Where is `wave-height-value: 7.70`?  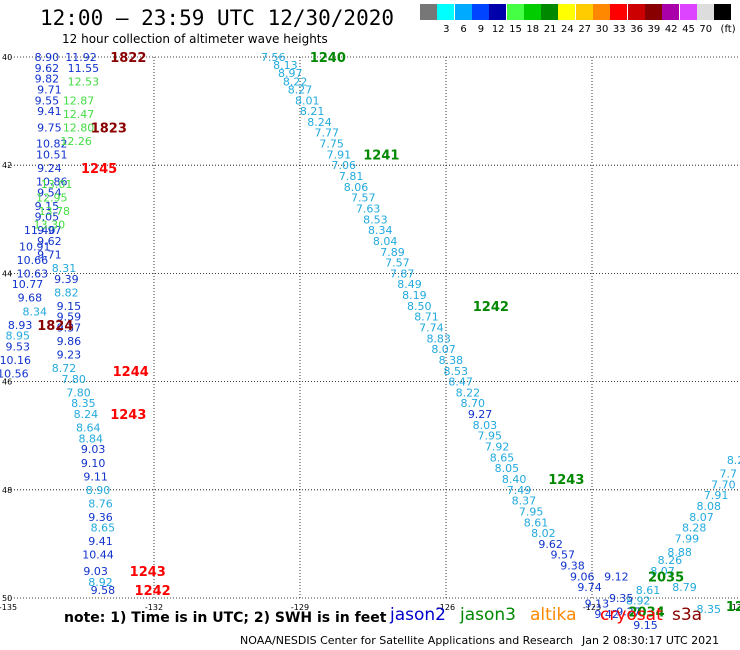
wave-height-value: 7.70 is located at coordinates (723, 484).